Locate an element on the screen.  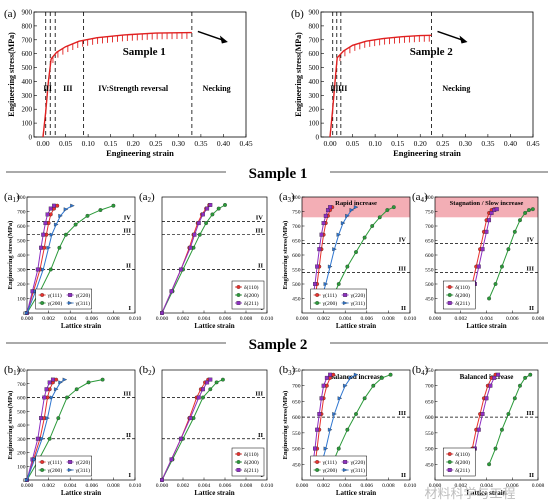
x-tick-label: 0.40 is located at coordinates (510, 143).